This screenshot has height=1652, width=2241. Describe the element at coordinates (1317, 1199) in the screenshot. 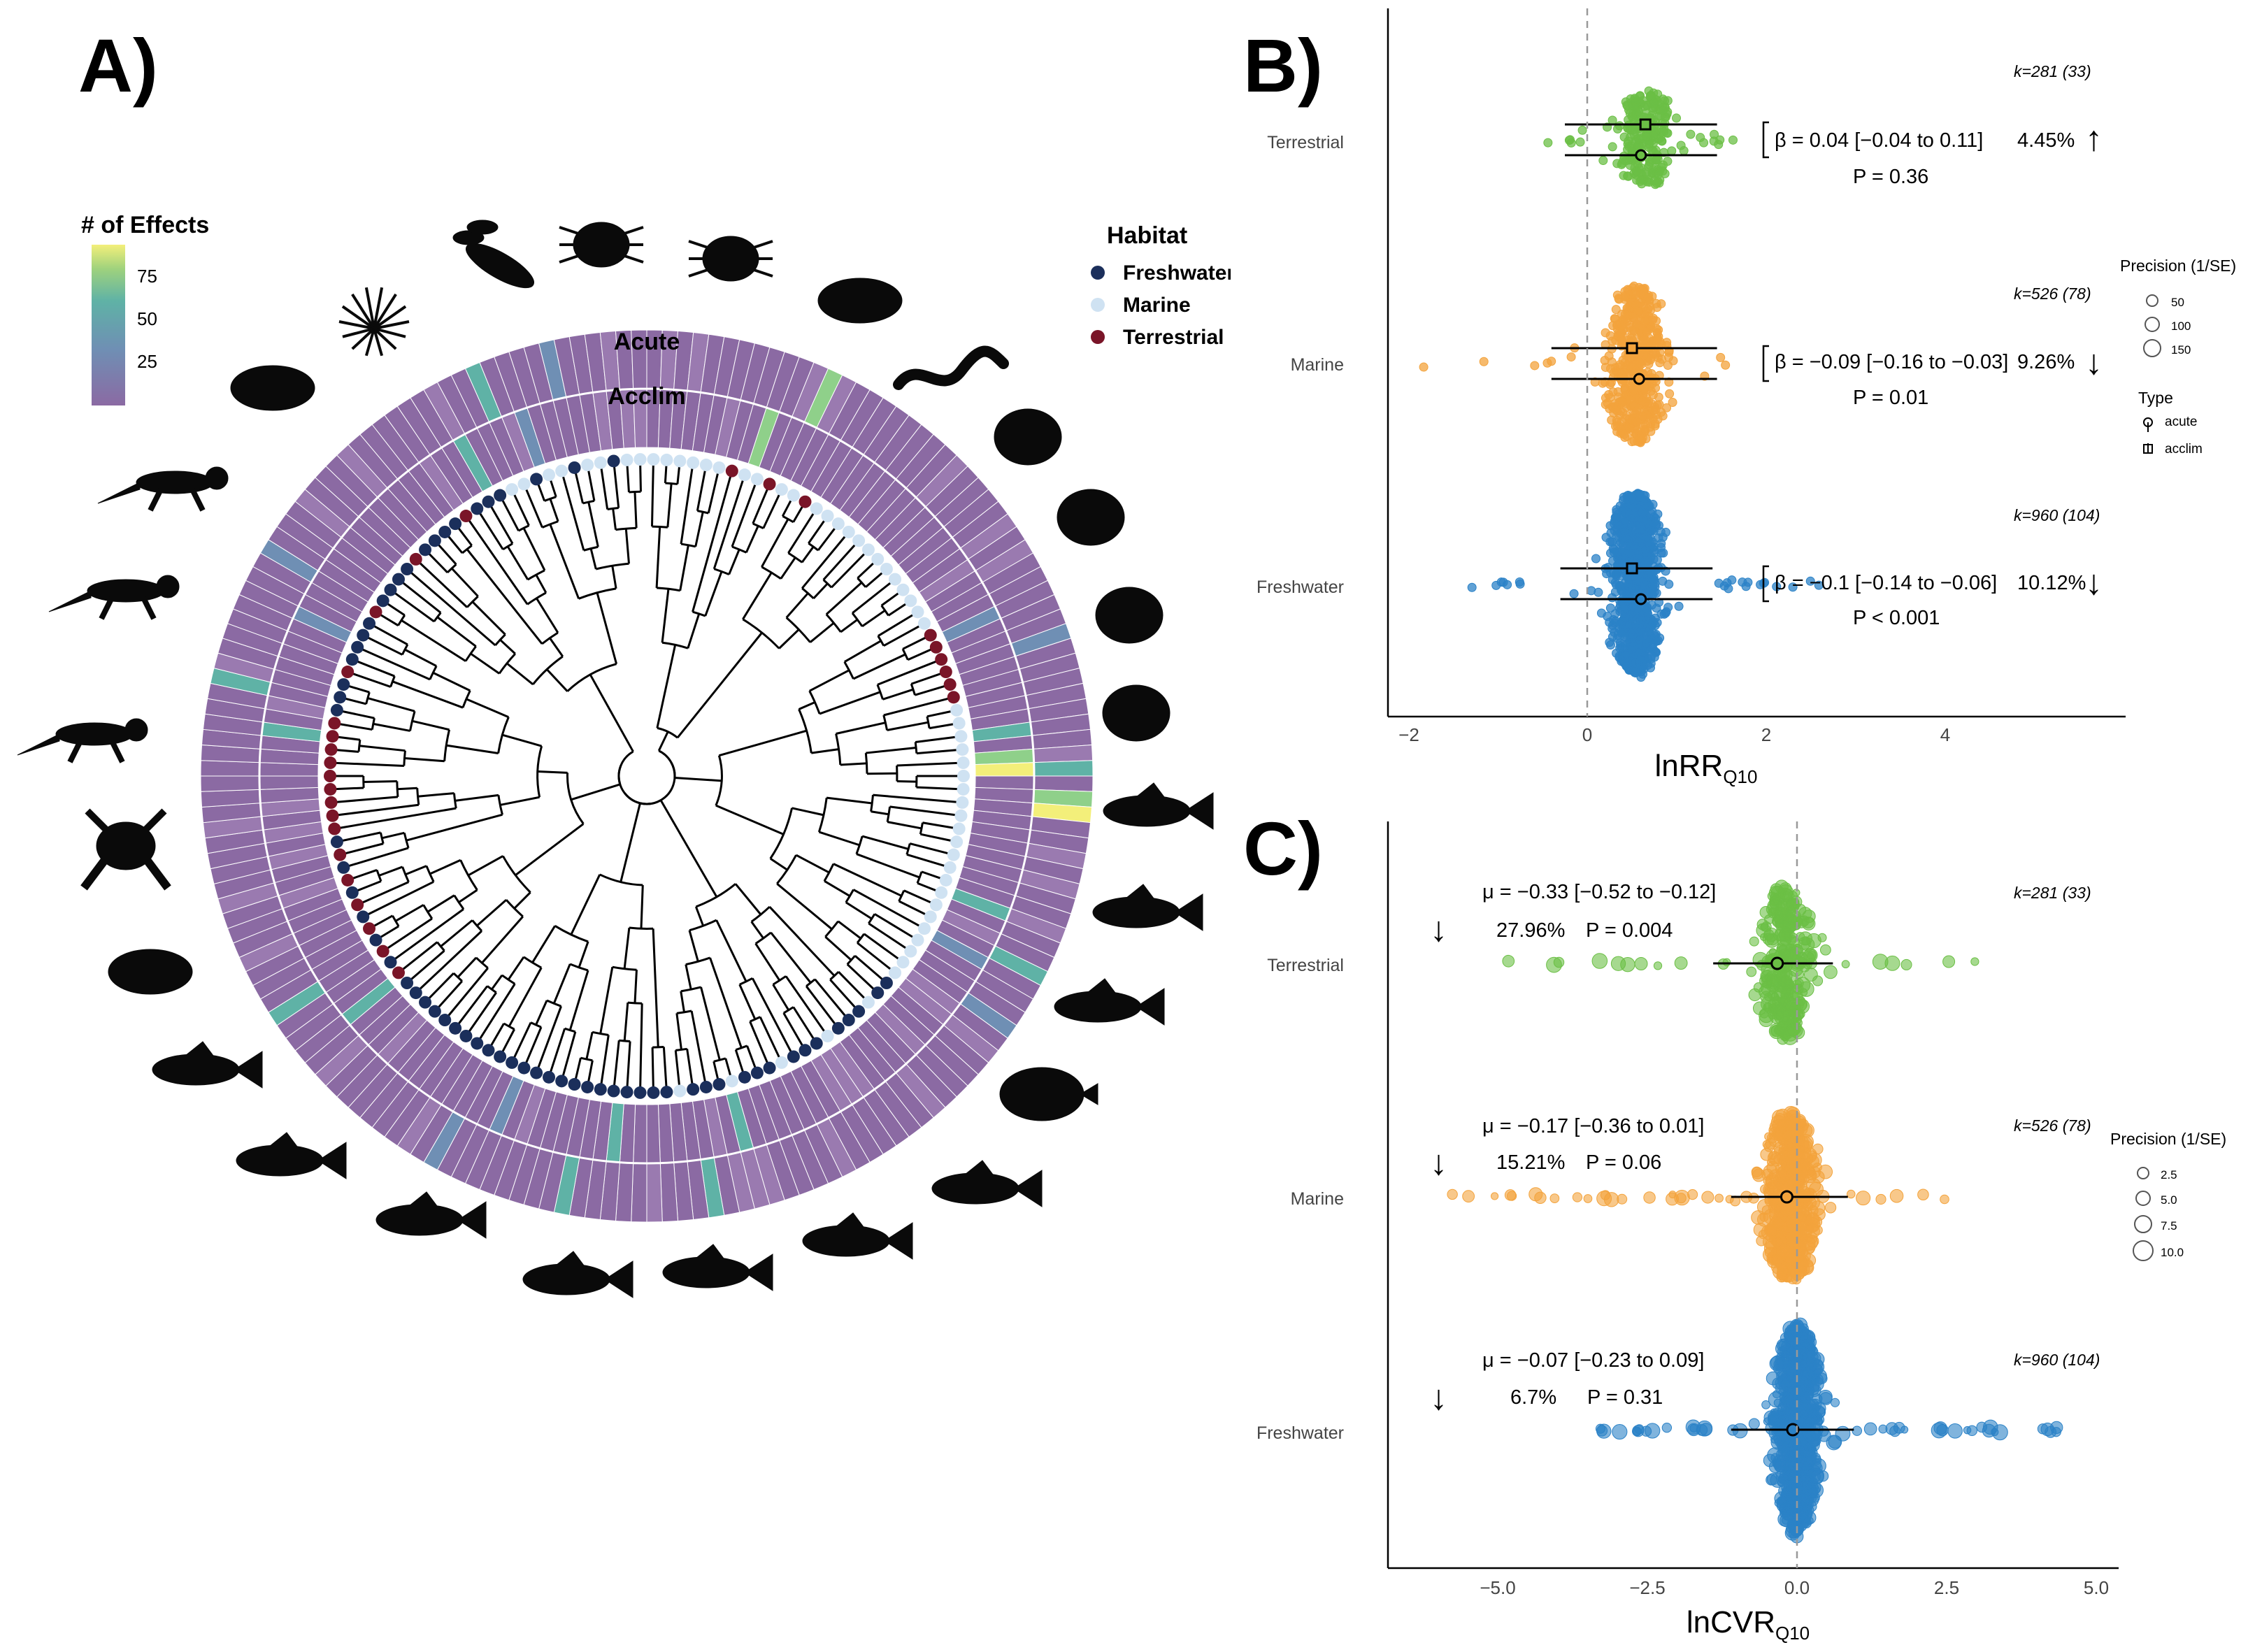

I see `c-row-label: Marine` at that location.